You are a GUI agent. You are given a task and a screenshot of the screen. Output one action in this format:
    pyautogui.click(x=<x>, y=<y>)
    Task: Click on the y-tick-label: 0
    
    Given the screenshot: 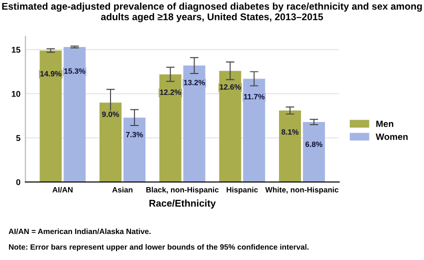 What is the action you would take?
    pyautogui.click(x=18, y=182)
    